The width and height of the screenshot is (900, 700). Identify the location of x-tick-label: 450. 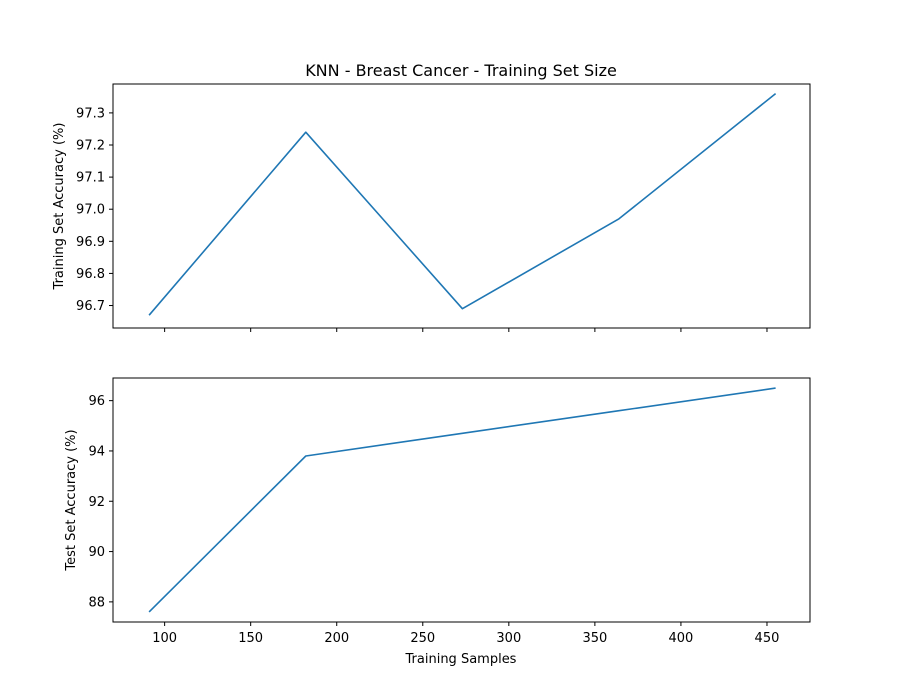
(767, 638).